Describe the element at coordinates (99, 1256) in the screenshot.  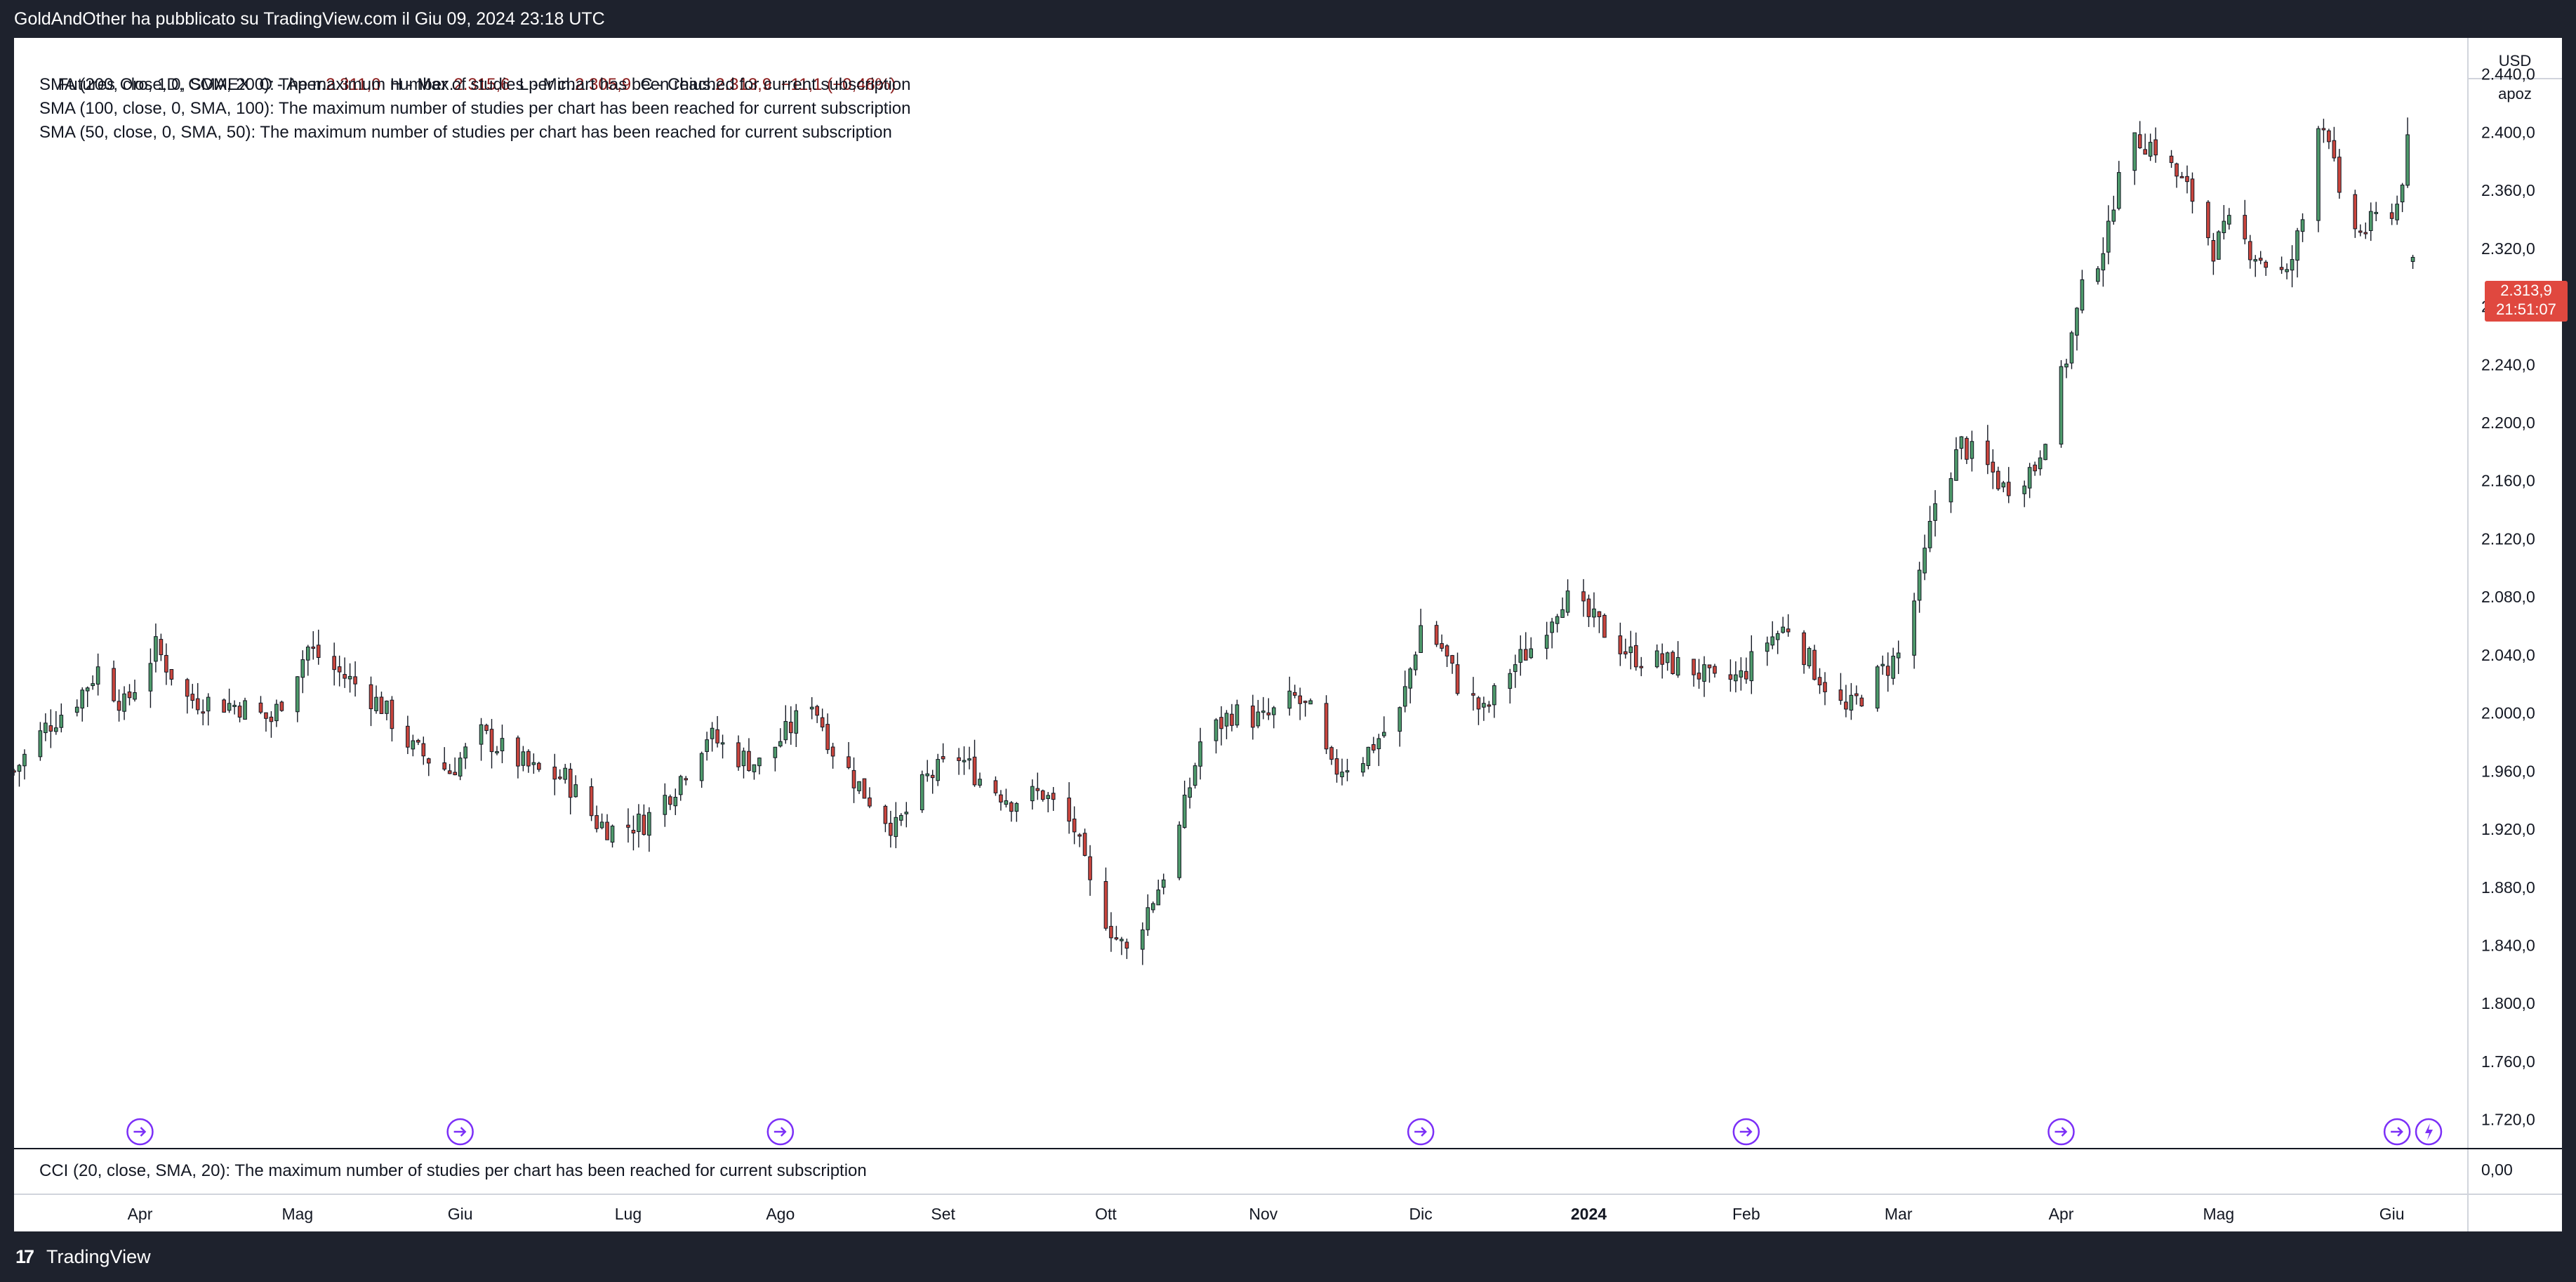
I see `tradingview-brand: TradingView` at that location.